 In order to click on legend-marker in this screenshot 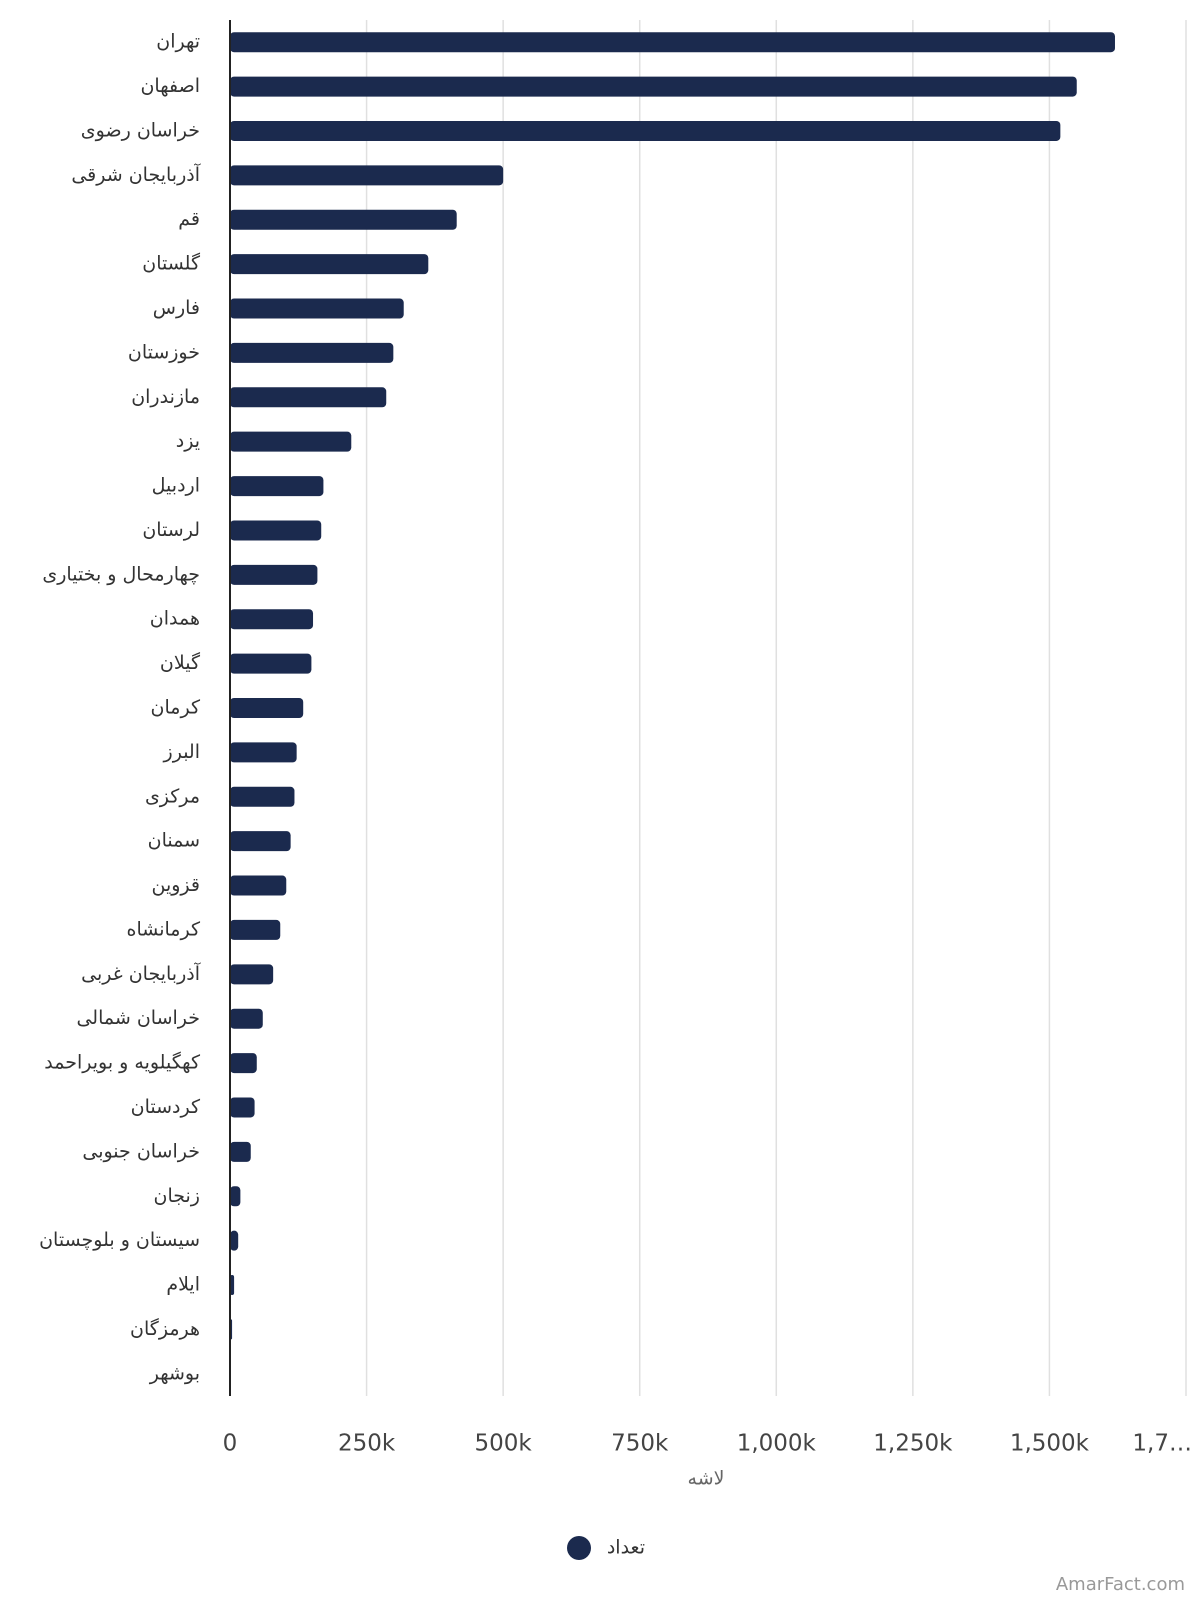, I will do `click(579, 1548)`.